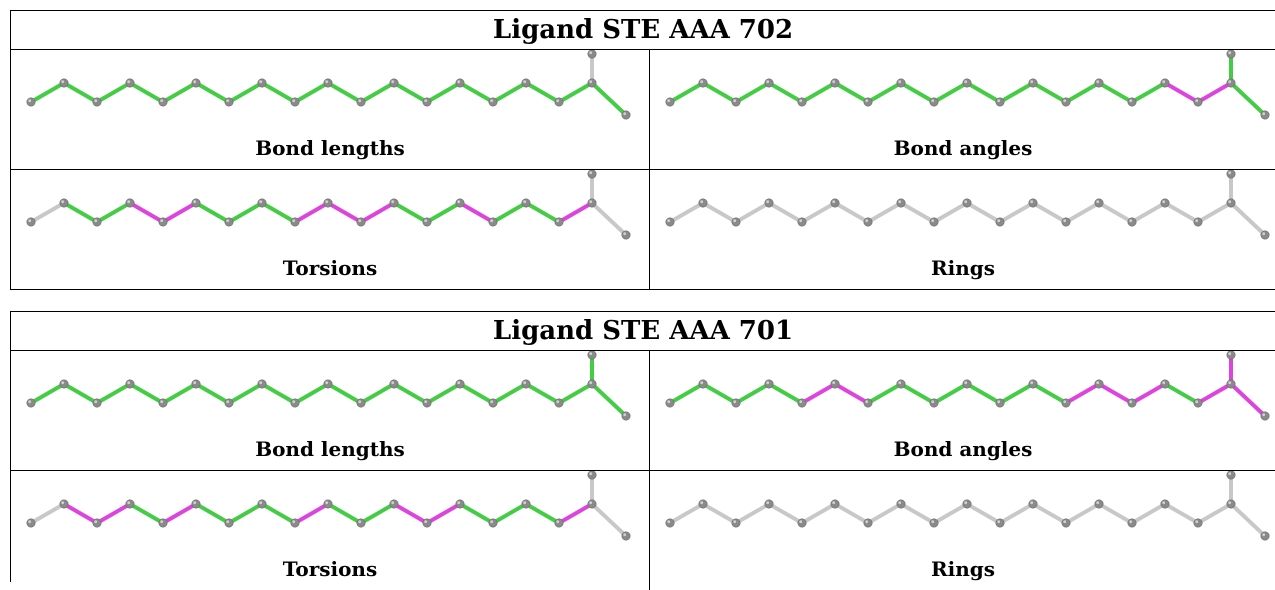 The width and height of the screenshot is (1275, 590). What do you see at coordinates (643, 331) in the screenshot?
I see `ligand-title: Ligand STE AAA 701` at bounding box center [643, 331].